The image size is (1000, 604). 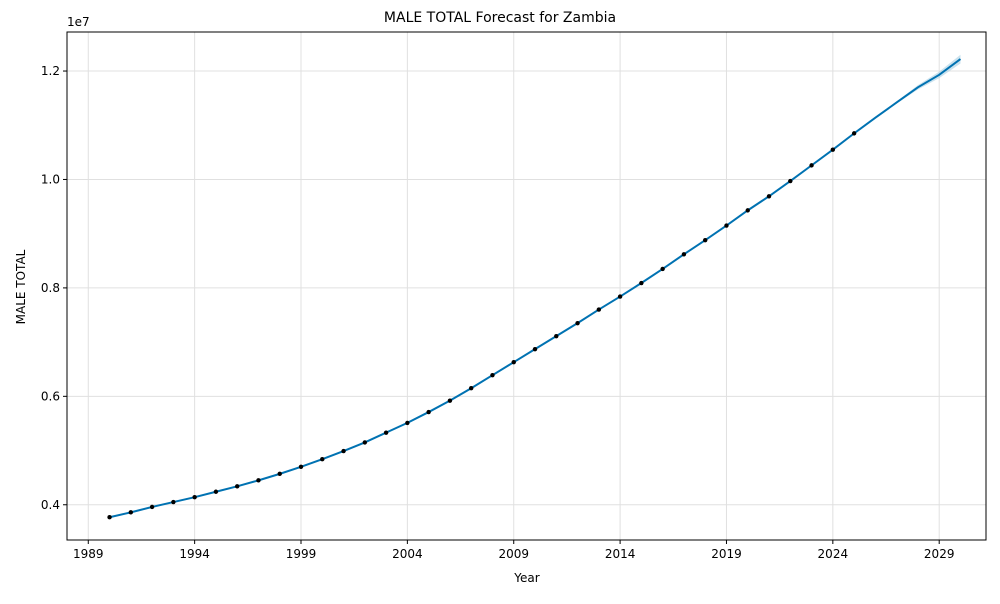 What do you see at coordinates (78, 22) in the screenshot?
I see `y-axis-scale-label: 1e7` at bounding box center [78, 22].